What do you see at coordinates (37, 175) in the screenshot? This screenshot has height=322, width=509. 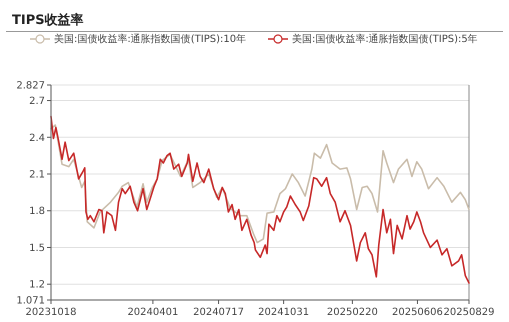 I see `y-tick-label: 2.1` at bounding box center [37, 175].